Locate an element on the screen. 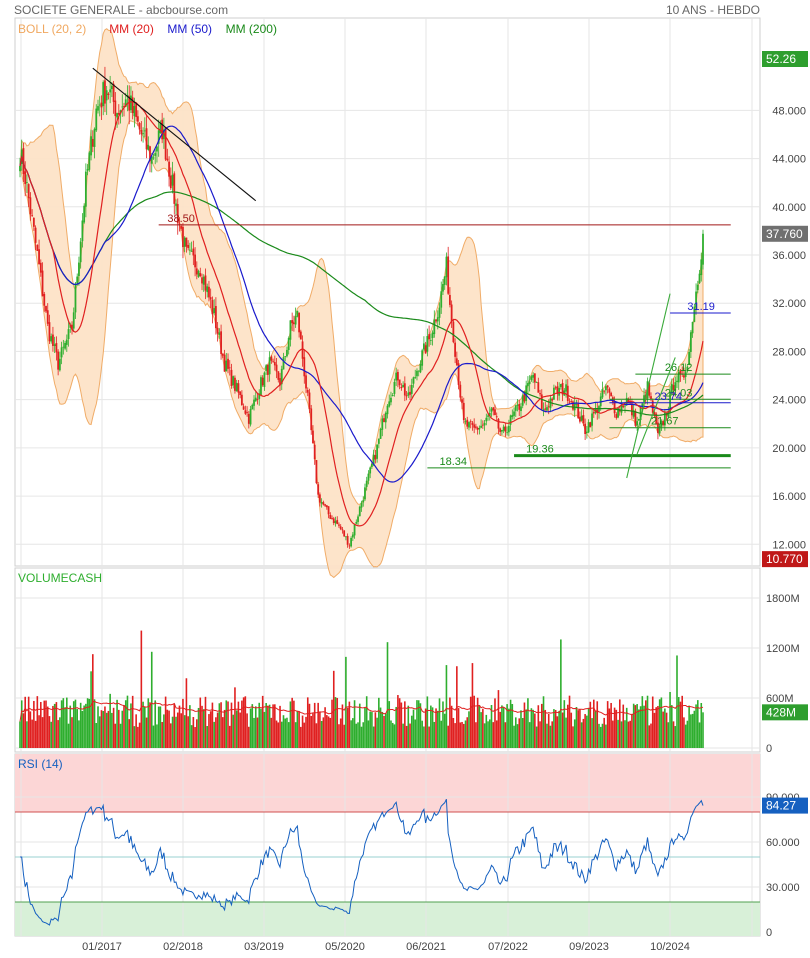 The image size is (810, 958). legend-item: MM (50) is located at coordinates (189, 29).